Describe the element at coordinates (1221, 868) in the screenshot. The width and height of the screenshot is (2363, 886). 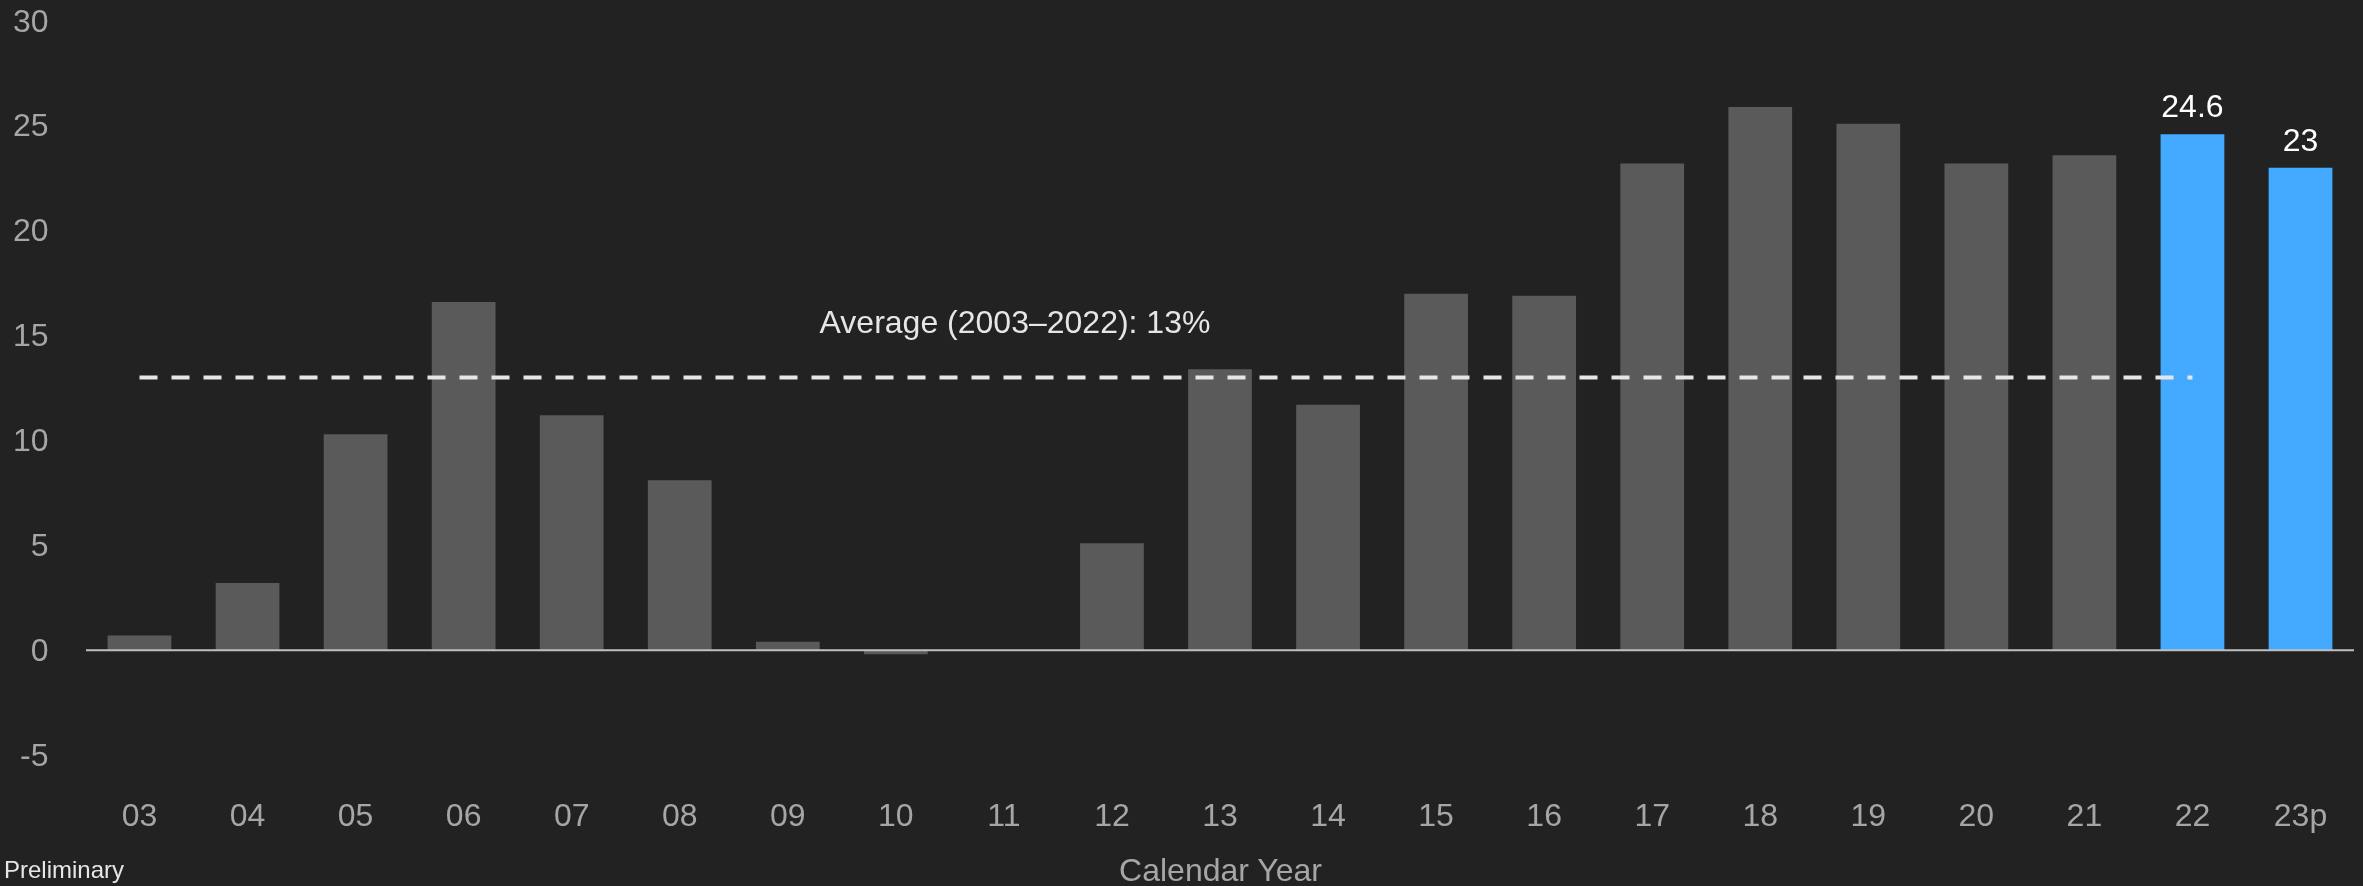
I see `x-axis-title: Calendar Year` at that location.